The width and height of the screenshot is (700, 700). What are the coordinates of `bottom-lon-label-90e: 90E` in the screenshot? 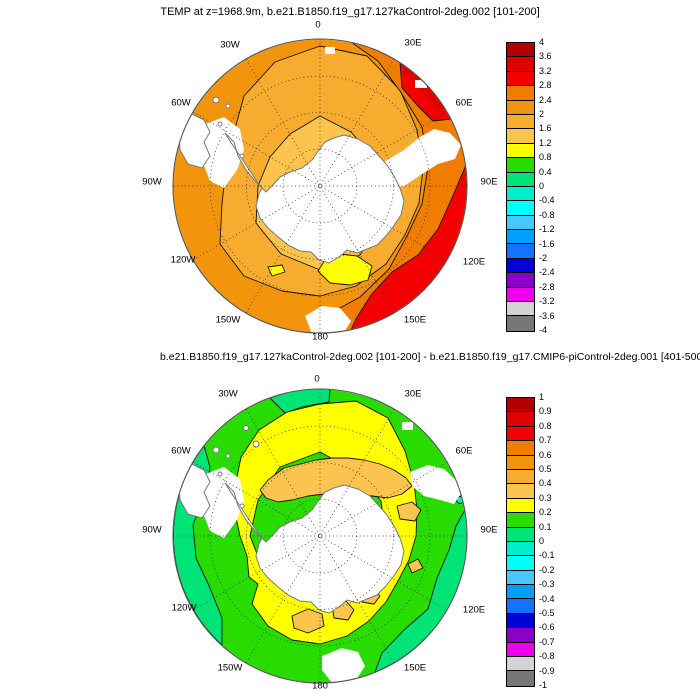 It's located at (489, 530).